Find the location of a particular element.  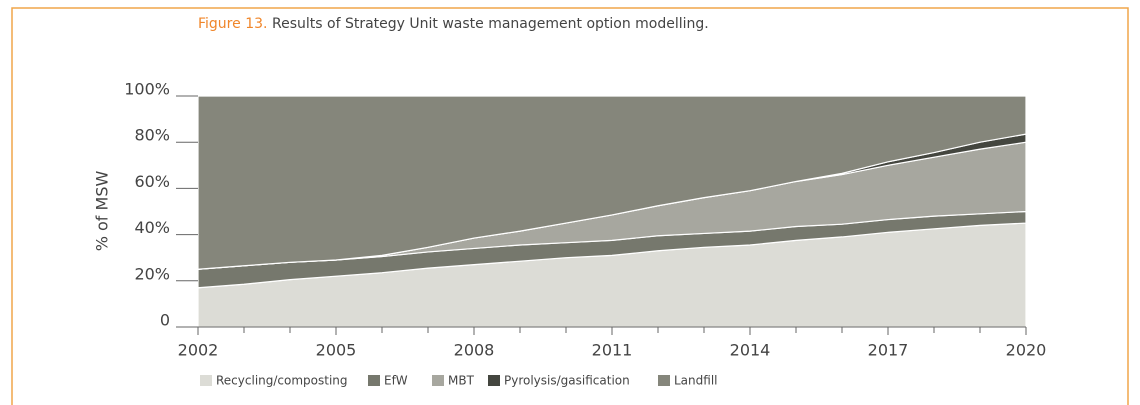

y-tick-label: 80% is located at coordinates (152, 135).